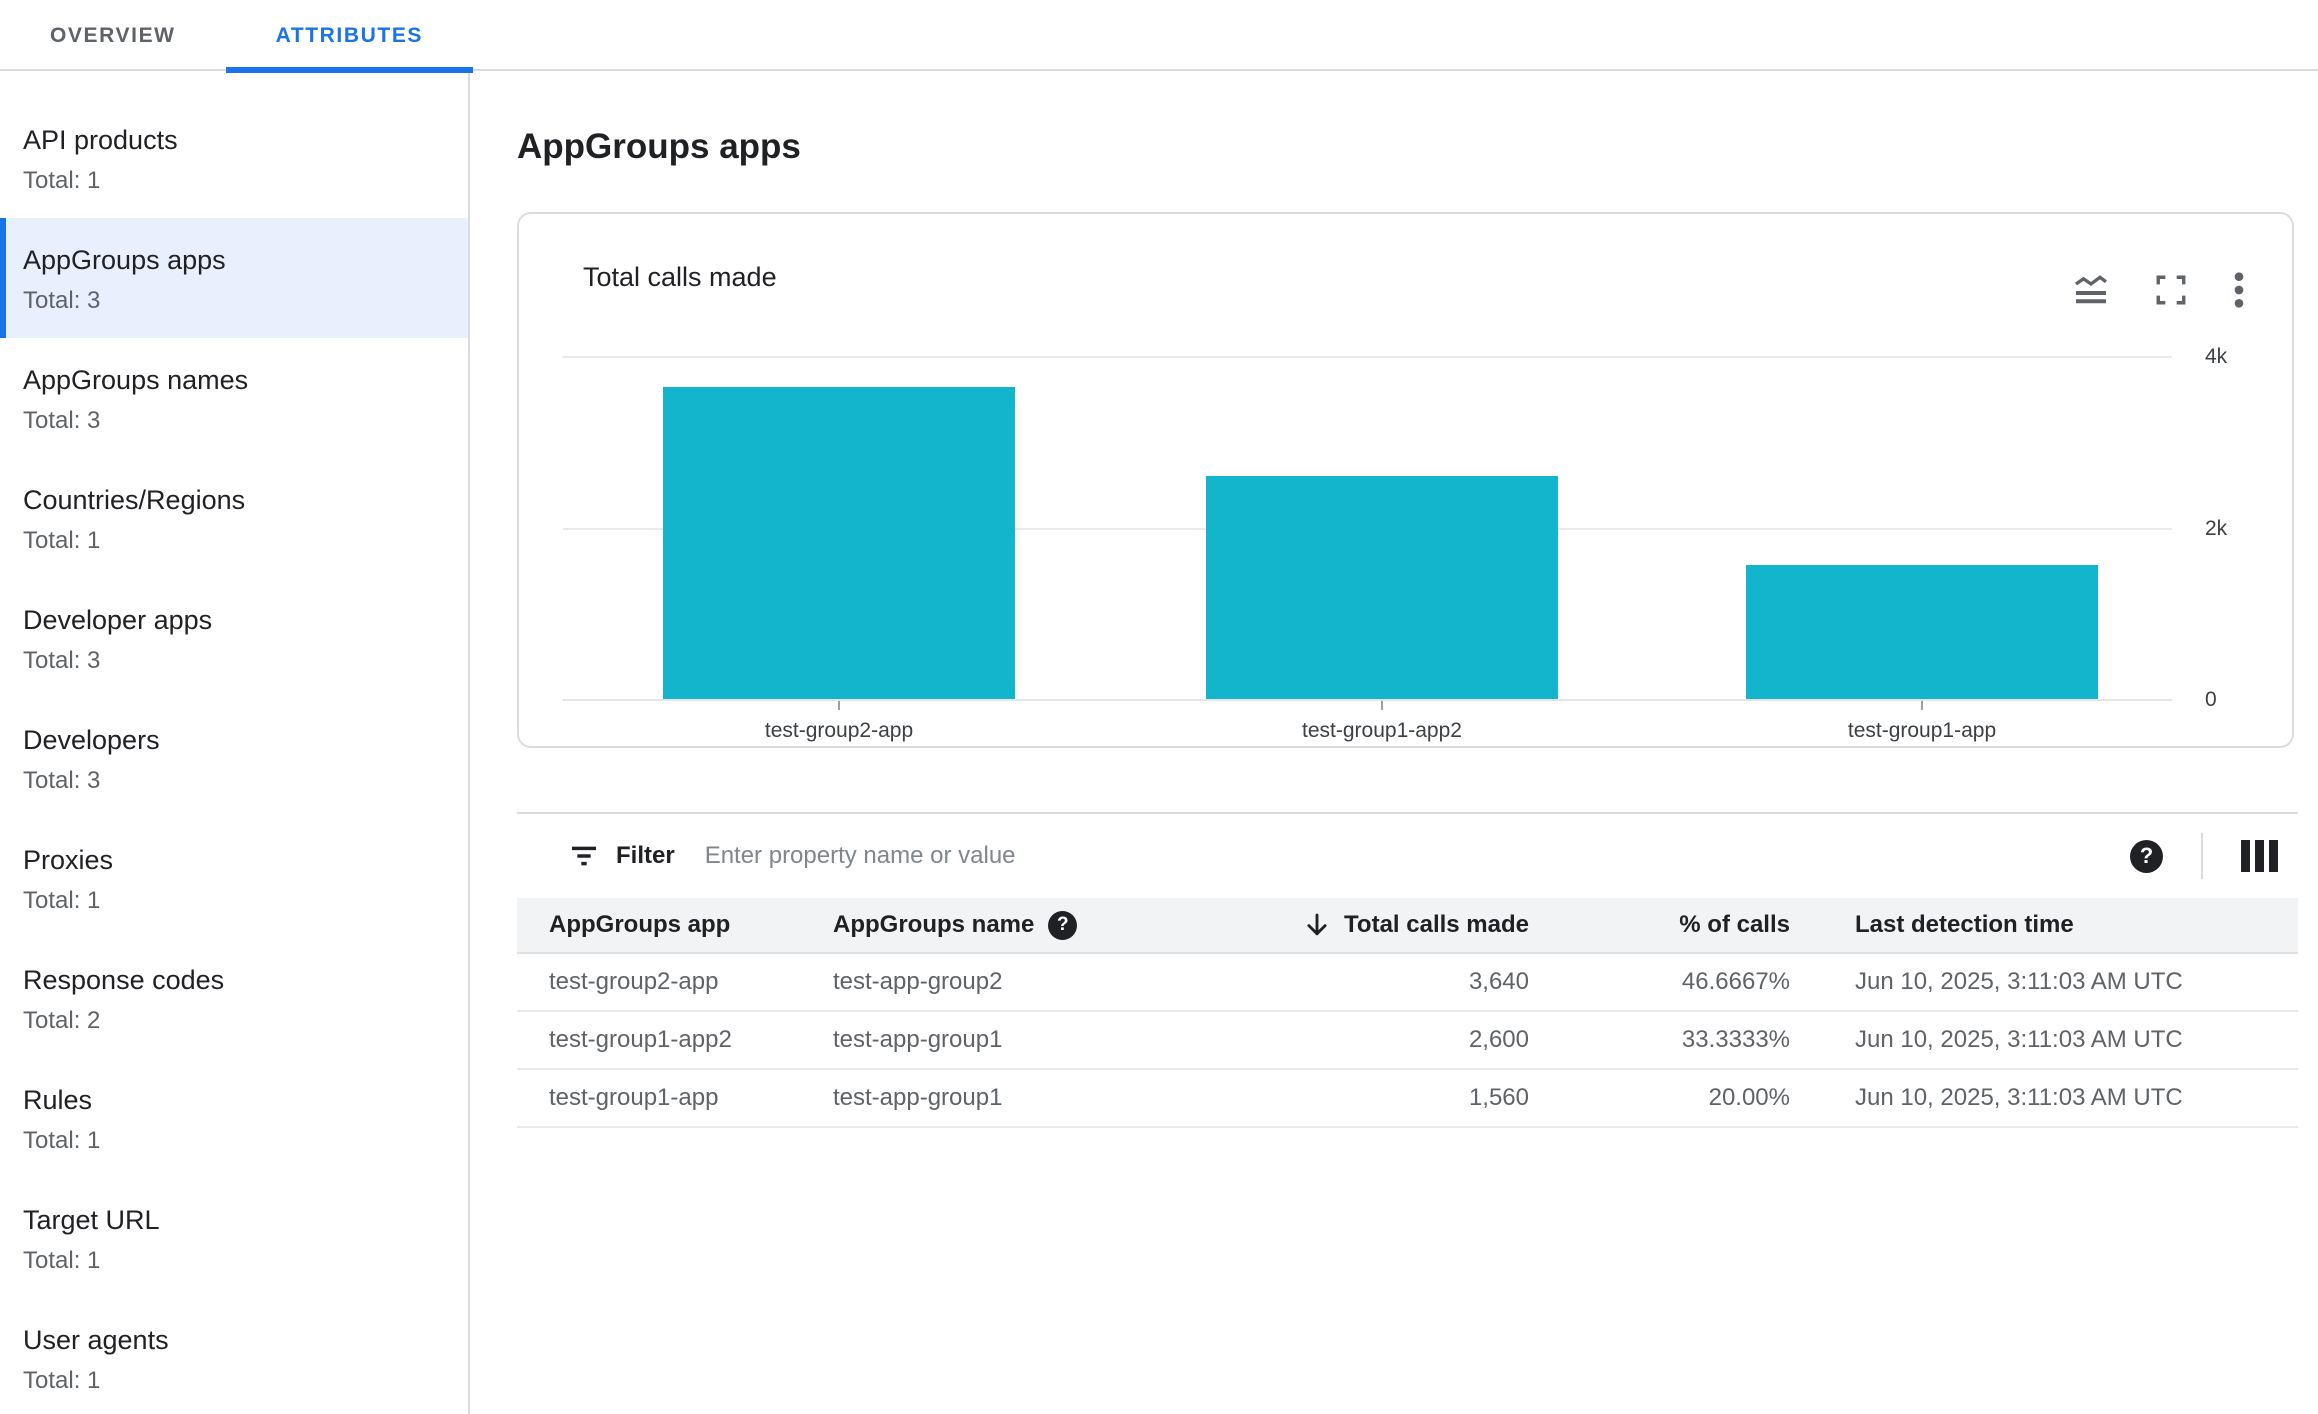 The height and width of the screenshot is (1414, 2318). Describe the element at coordinates (58, 1100) in the screenshot. I see `sidebar-item-label: Rules` at that location.